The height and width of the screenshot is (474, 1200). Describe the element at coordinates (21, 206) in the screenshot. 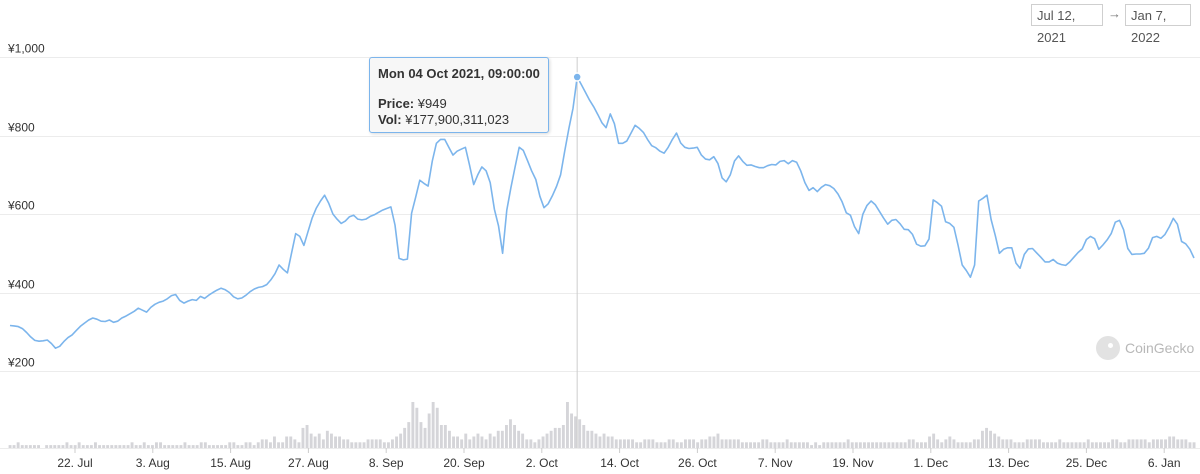

I see `y-tick-label: ¥600` at that location.